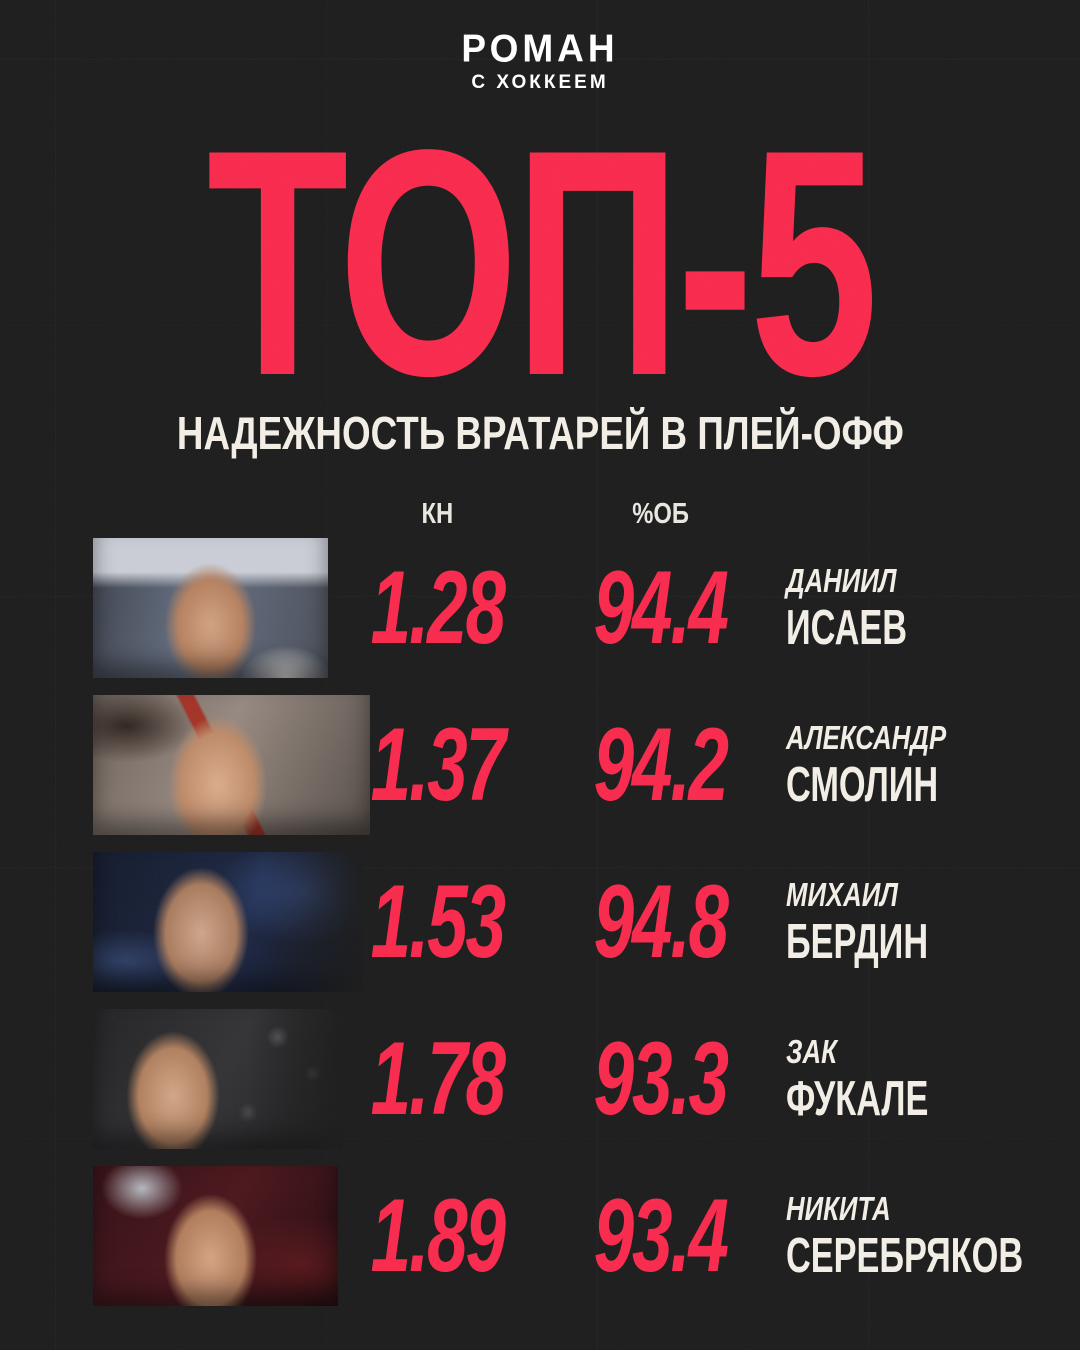 This screenshot has height=1350, width=1080. I want to click on player-name: ДАНИИЛ ИСАЕВ, so click(872, 608).